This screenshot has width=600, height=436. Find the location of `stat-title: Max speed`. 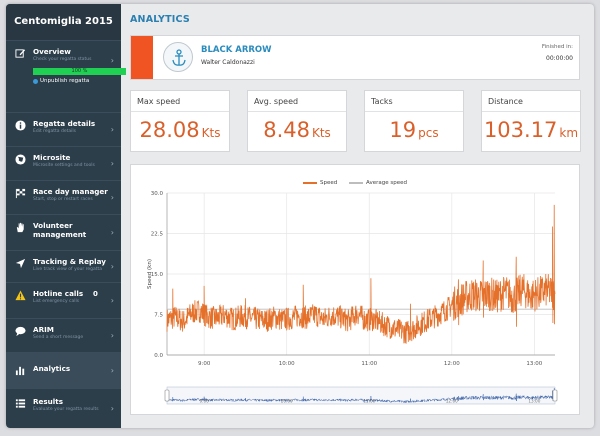

stat-title: Max speed is located at coordinates (180, 101).